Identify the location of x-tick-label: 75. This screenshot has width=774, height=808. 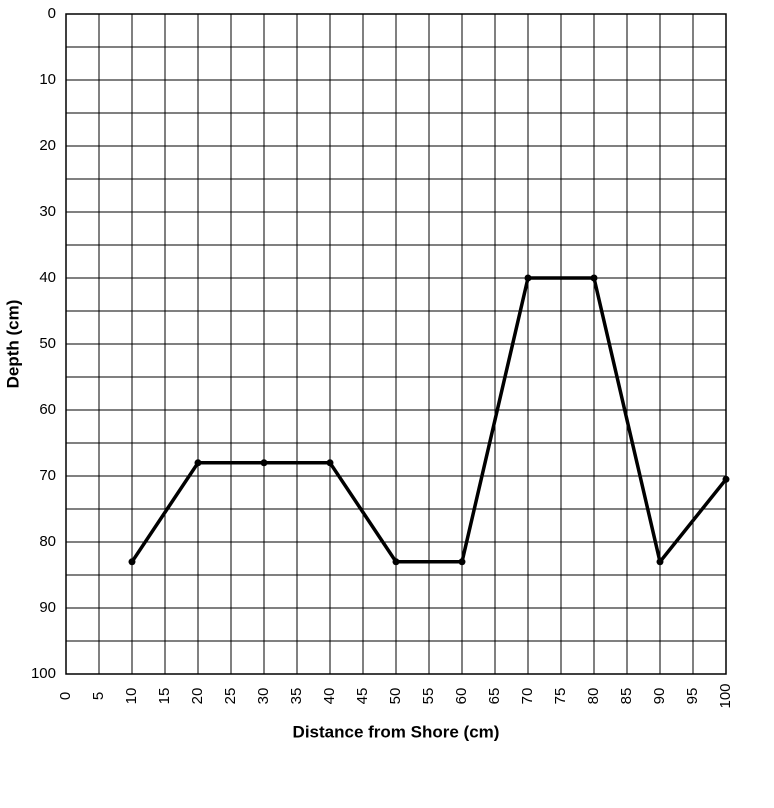
(560, 696).